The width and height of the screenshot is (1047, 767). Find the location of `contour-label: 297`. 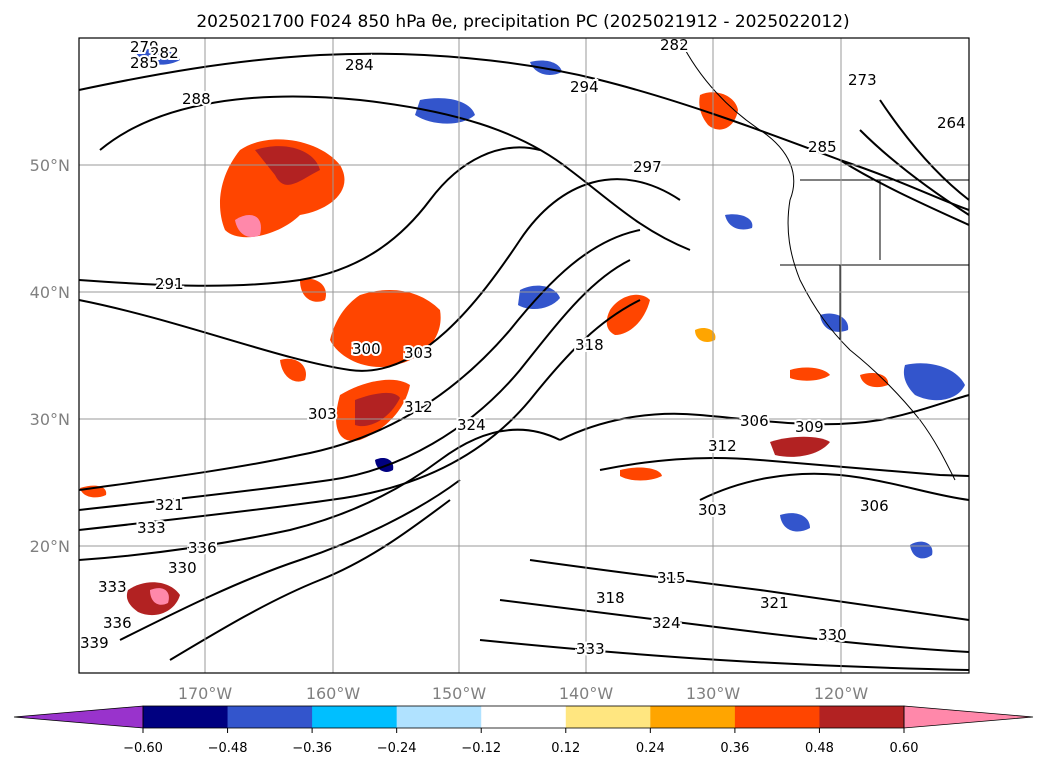

contour-label: 297 is located at coordinates (647, 167).